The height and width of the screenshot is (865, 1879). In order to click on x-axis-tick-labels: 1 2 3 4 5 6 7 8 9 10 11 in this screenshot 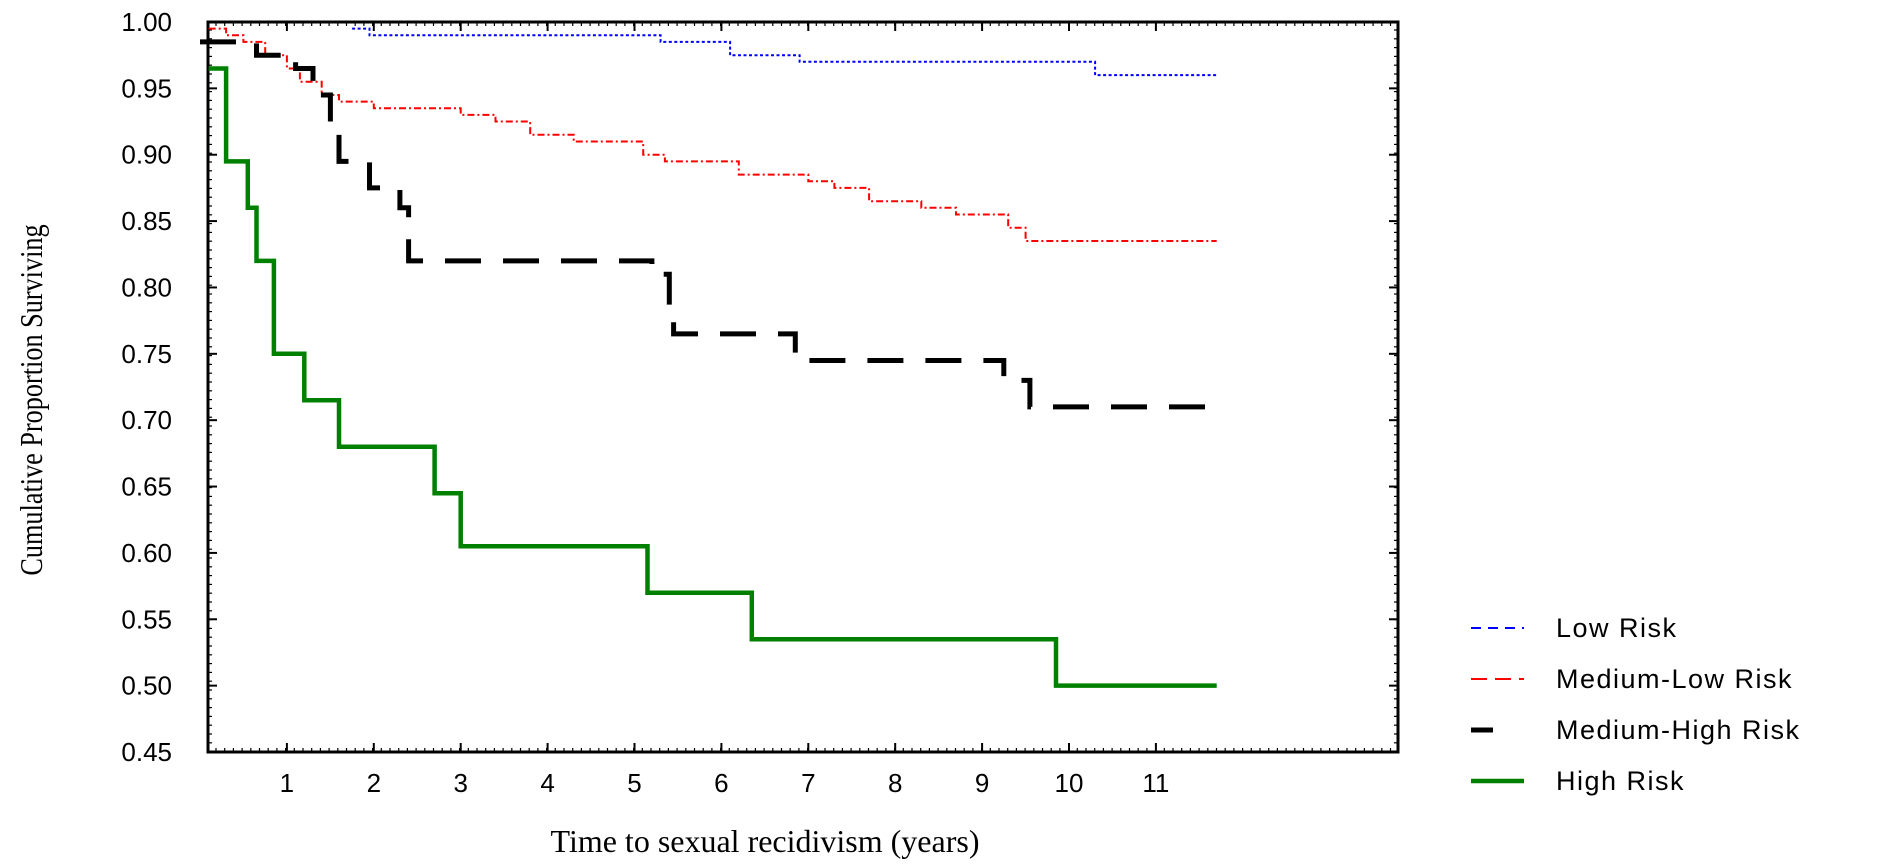, I will do `click(725, 783)`.